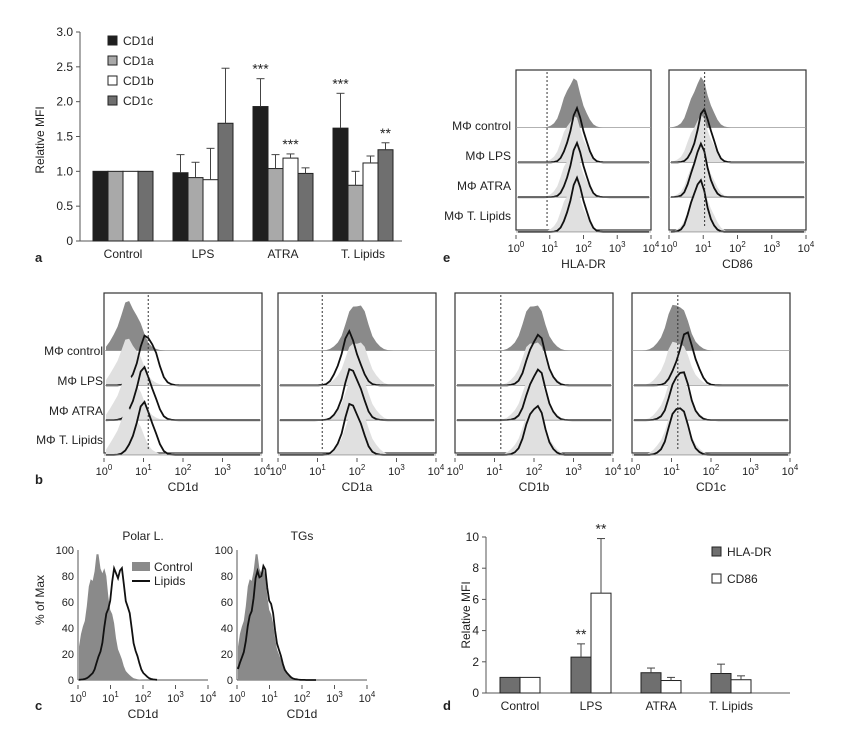 This screenshot has height=737, width=850. What do you see at coordinates (446, 257) in the screenshot?
I see `panel-letter-e: e` at bounding box center [446, 257].